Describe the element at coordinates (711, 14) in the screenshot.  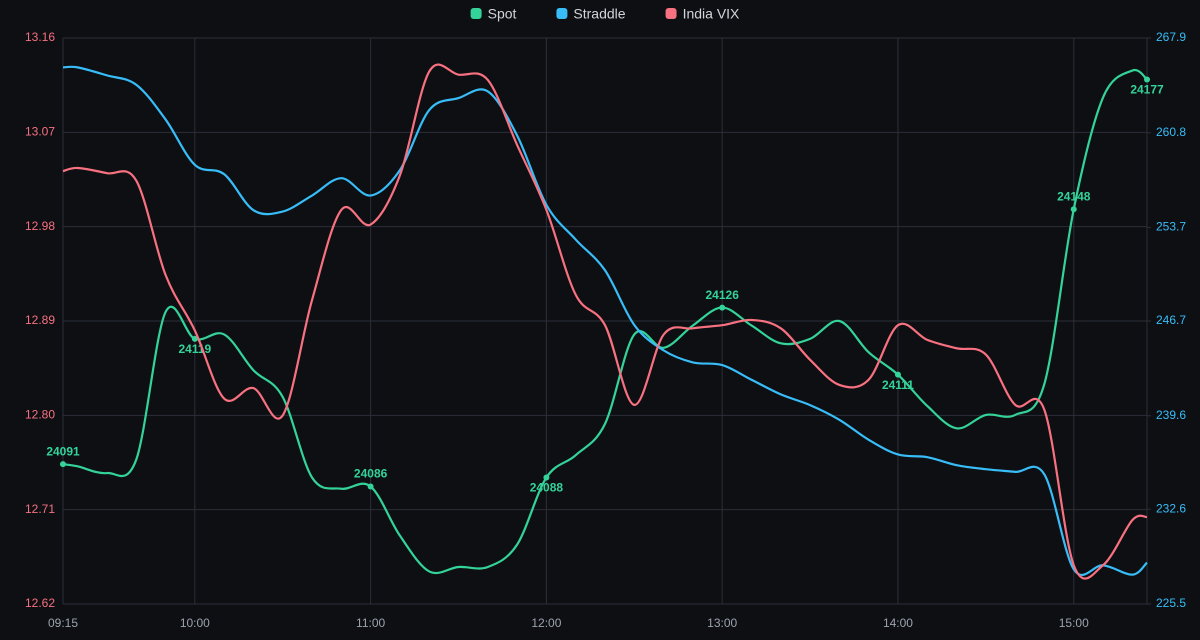
I see `legend-label: India VIX` at that location.